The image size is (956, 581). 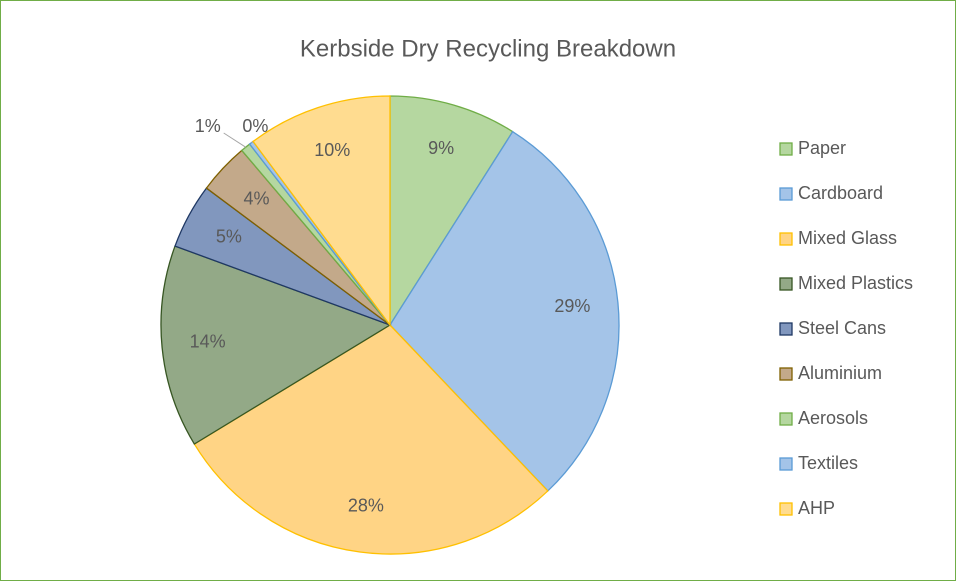 What do you see at coordinates (366, 505) in the screenshot?
I see `data-label: 28%` at bounding box center [366, 505].